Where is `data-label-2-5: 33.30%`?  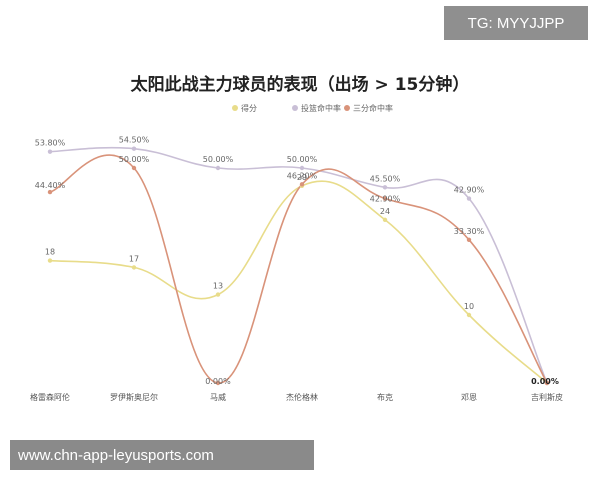
data-label-2-5: 33.30% is located at coordinates (469, 231).